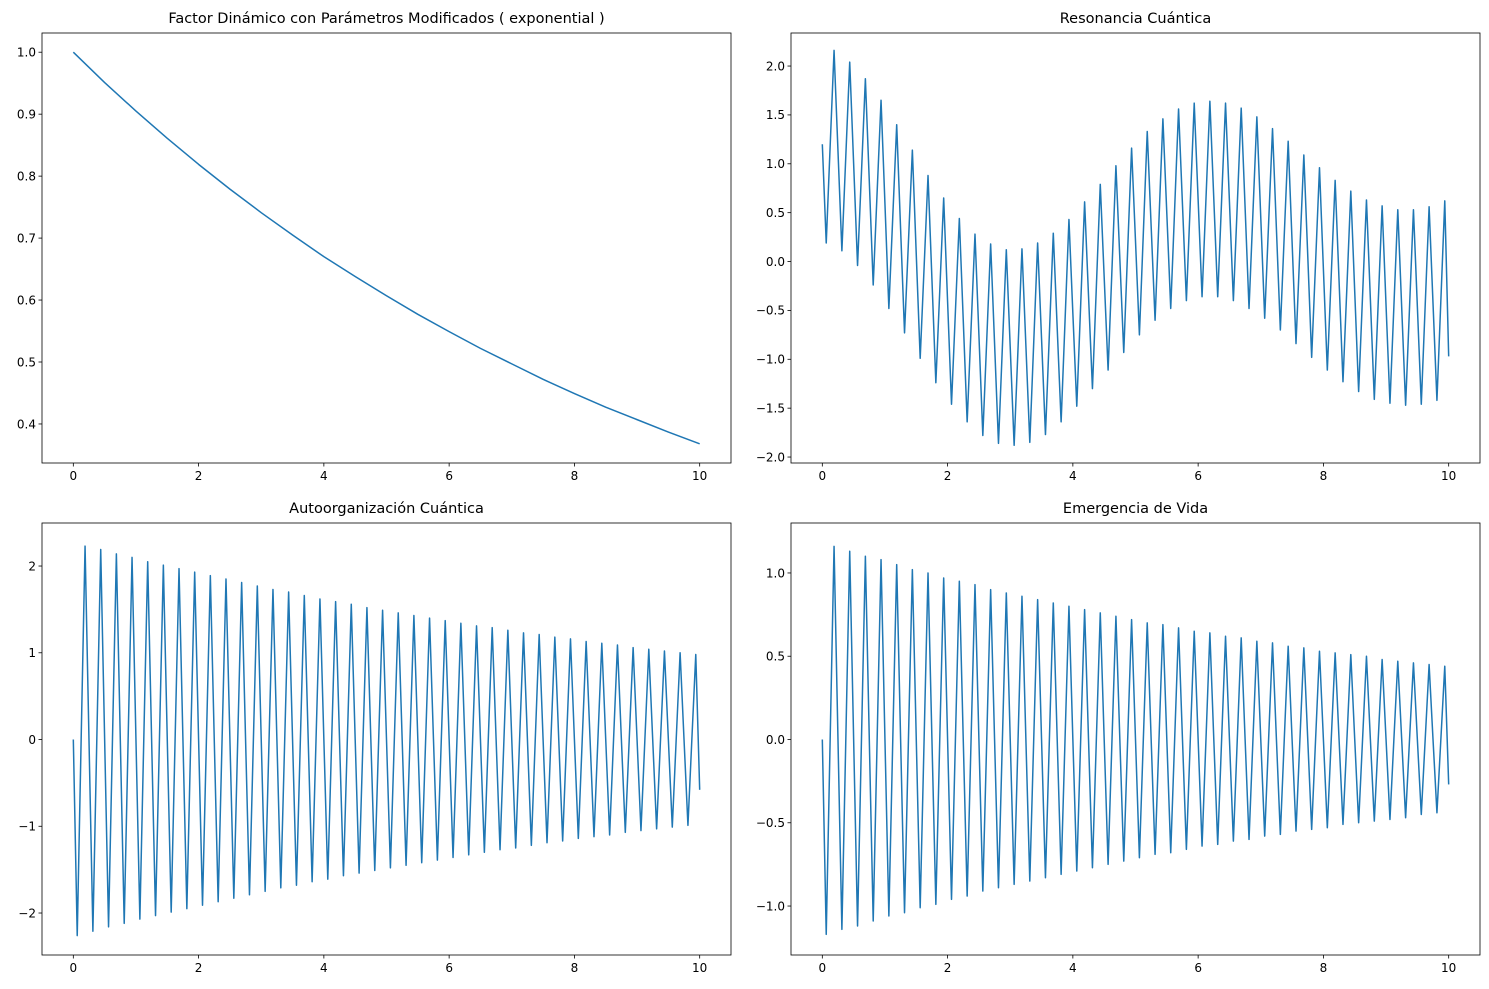 Image resolution: width=1489 pixels, height=989 pixels. I want to click on y-tick-label: −1.5, so click(770, 408).